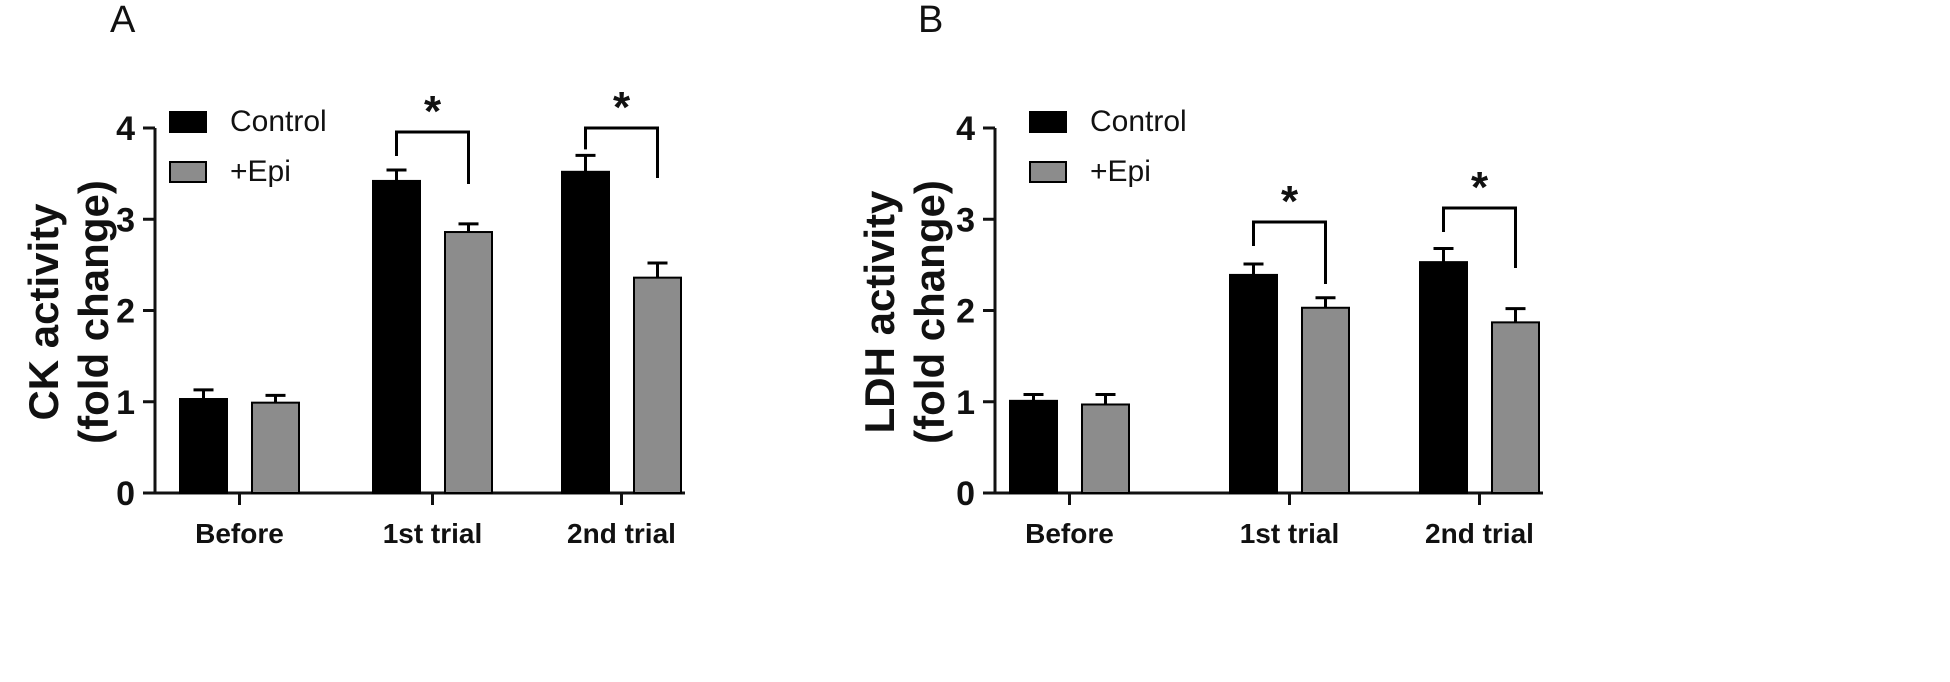 Image resolution: width=1950 pixels, height=682 pixels. What do you see at coordinates (123, 20) in the screenshot?
I see `panel-letter: A` at bounding box center [123, 20].